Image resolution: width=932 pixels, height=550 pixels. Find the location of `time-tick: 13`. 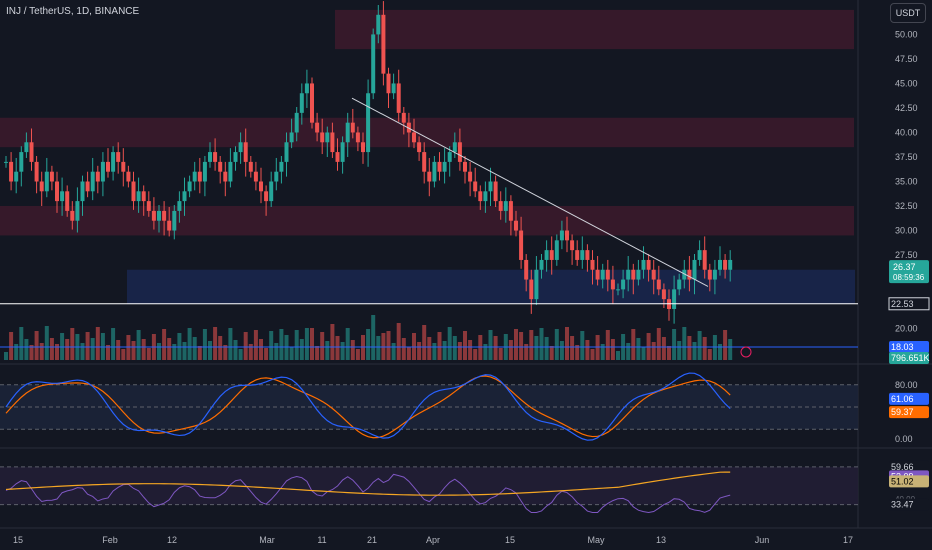

time-tick: 13 is located at coordinates (661, 540).